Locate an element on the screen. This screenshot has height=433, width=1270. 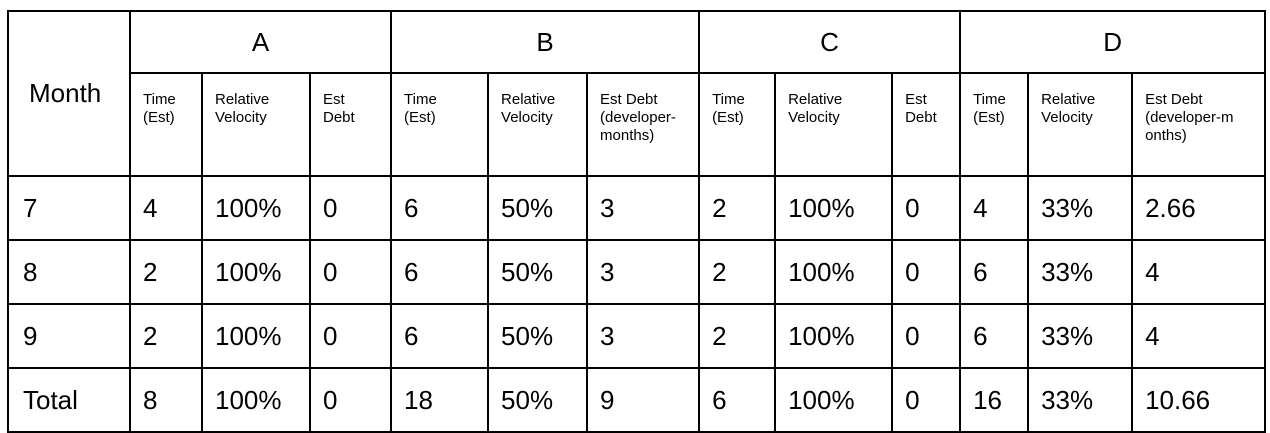
cell-a-time-est: 8 is located at coordinates (166, 400).